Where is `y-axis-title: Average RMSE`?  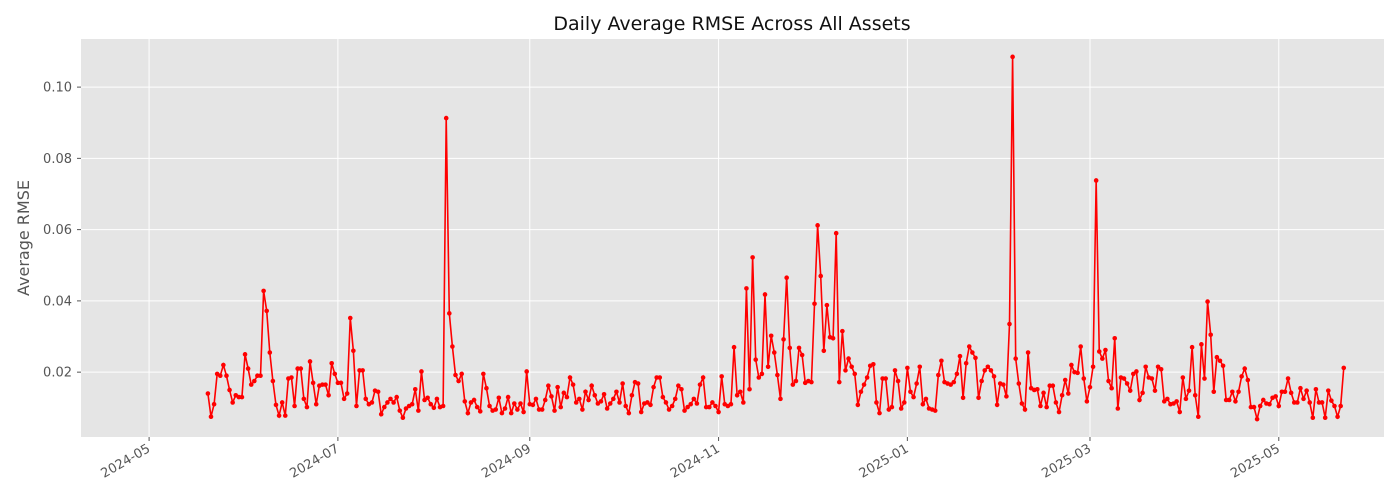
y-axis-title: Average RMSE is located at coordinates (23, 238).